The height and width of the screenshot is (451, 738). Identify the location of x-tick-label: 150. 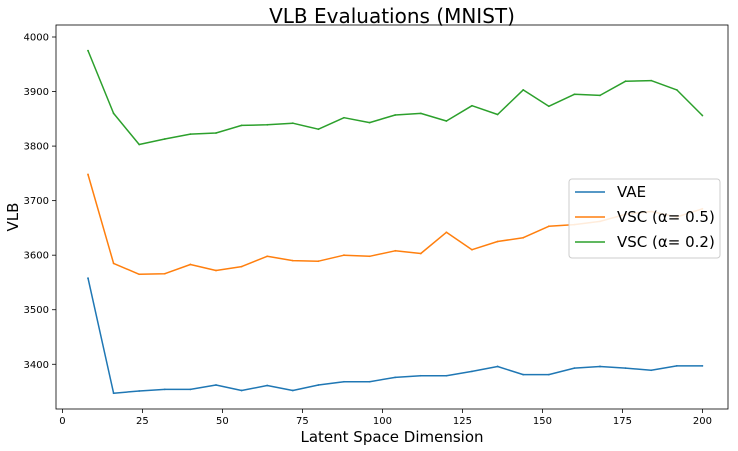
(542, 421).